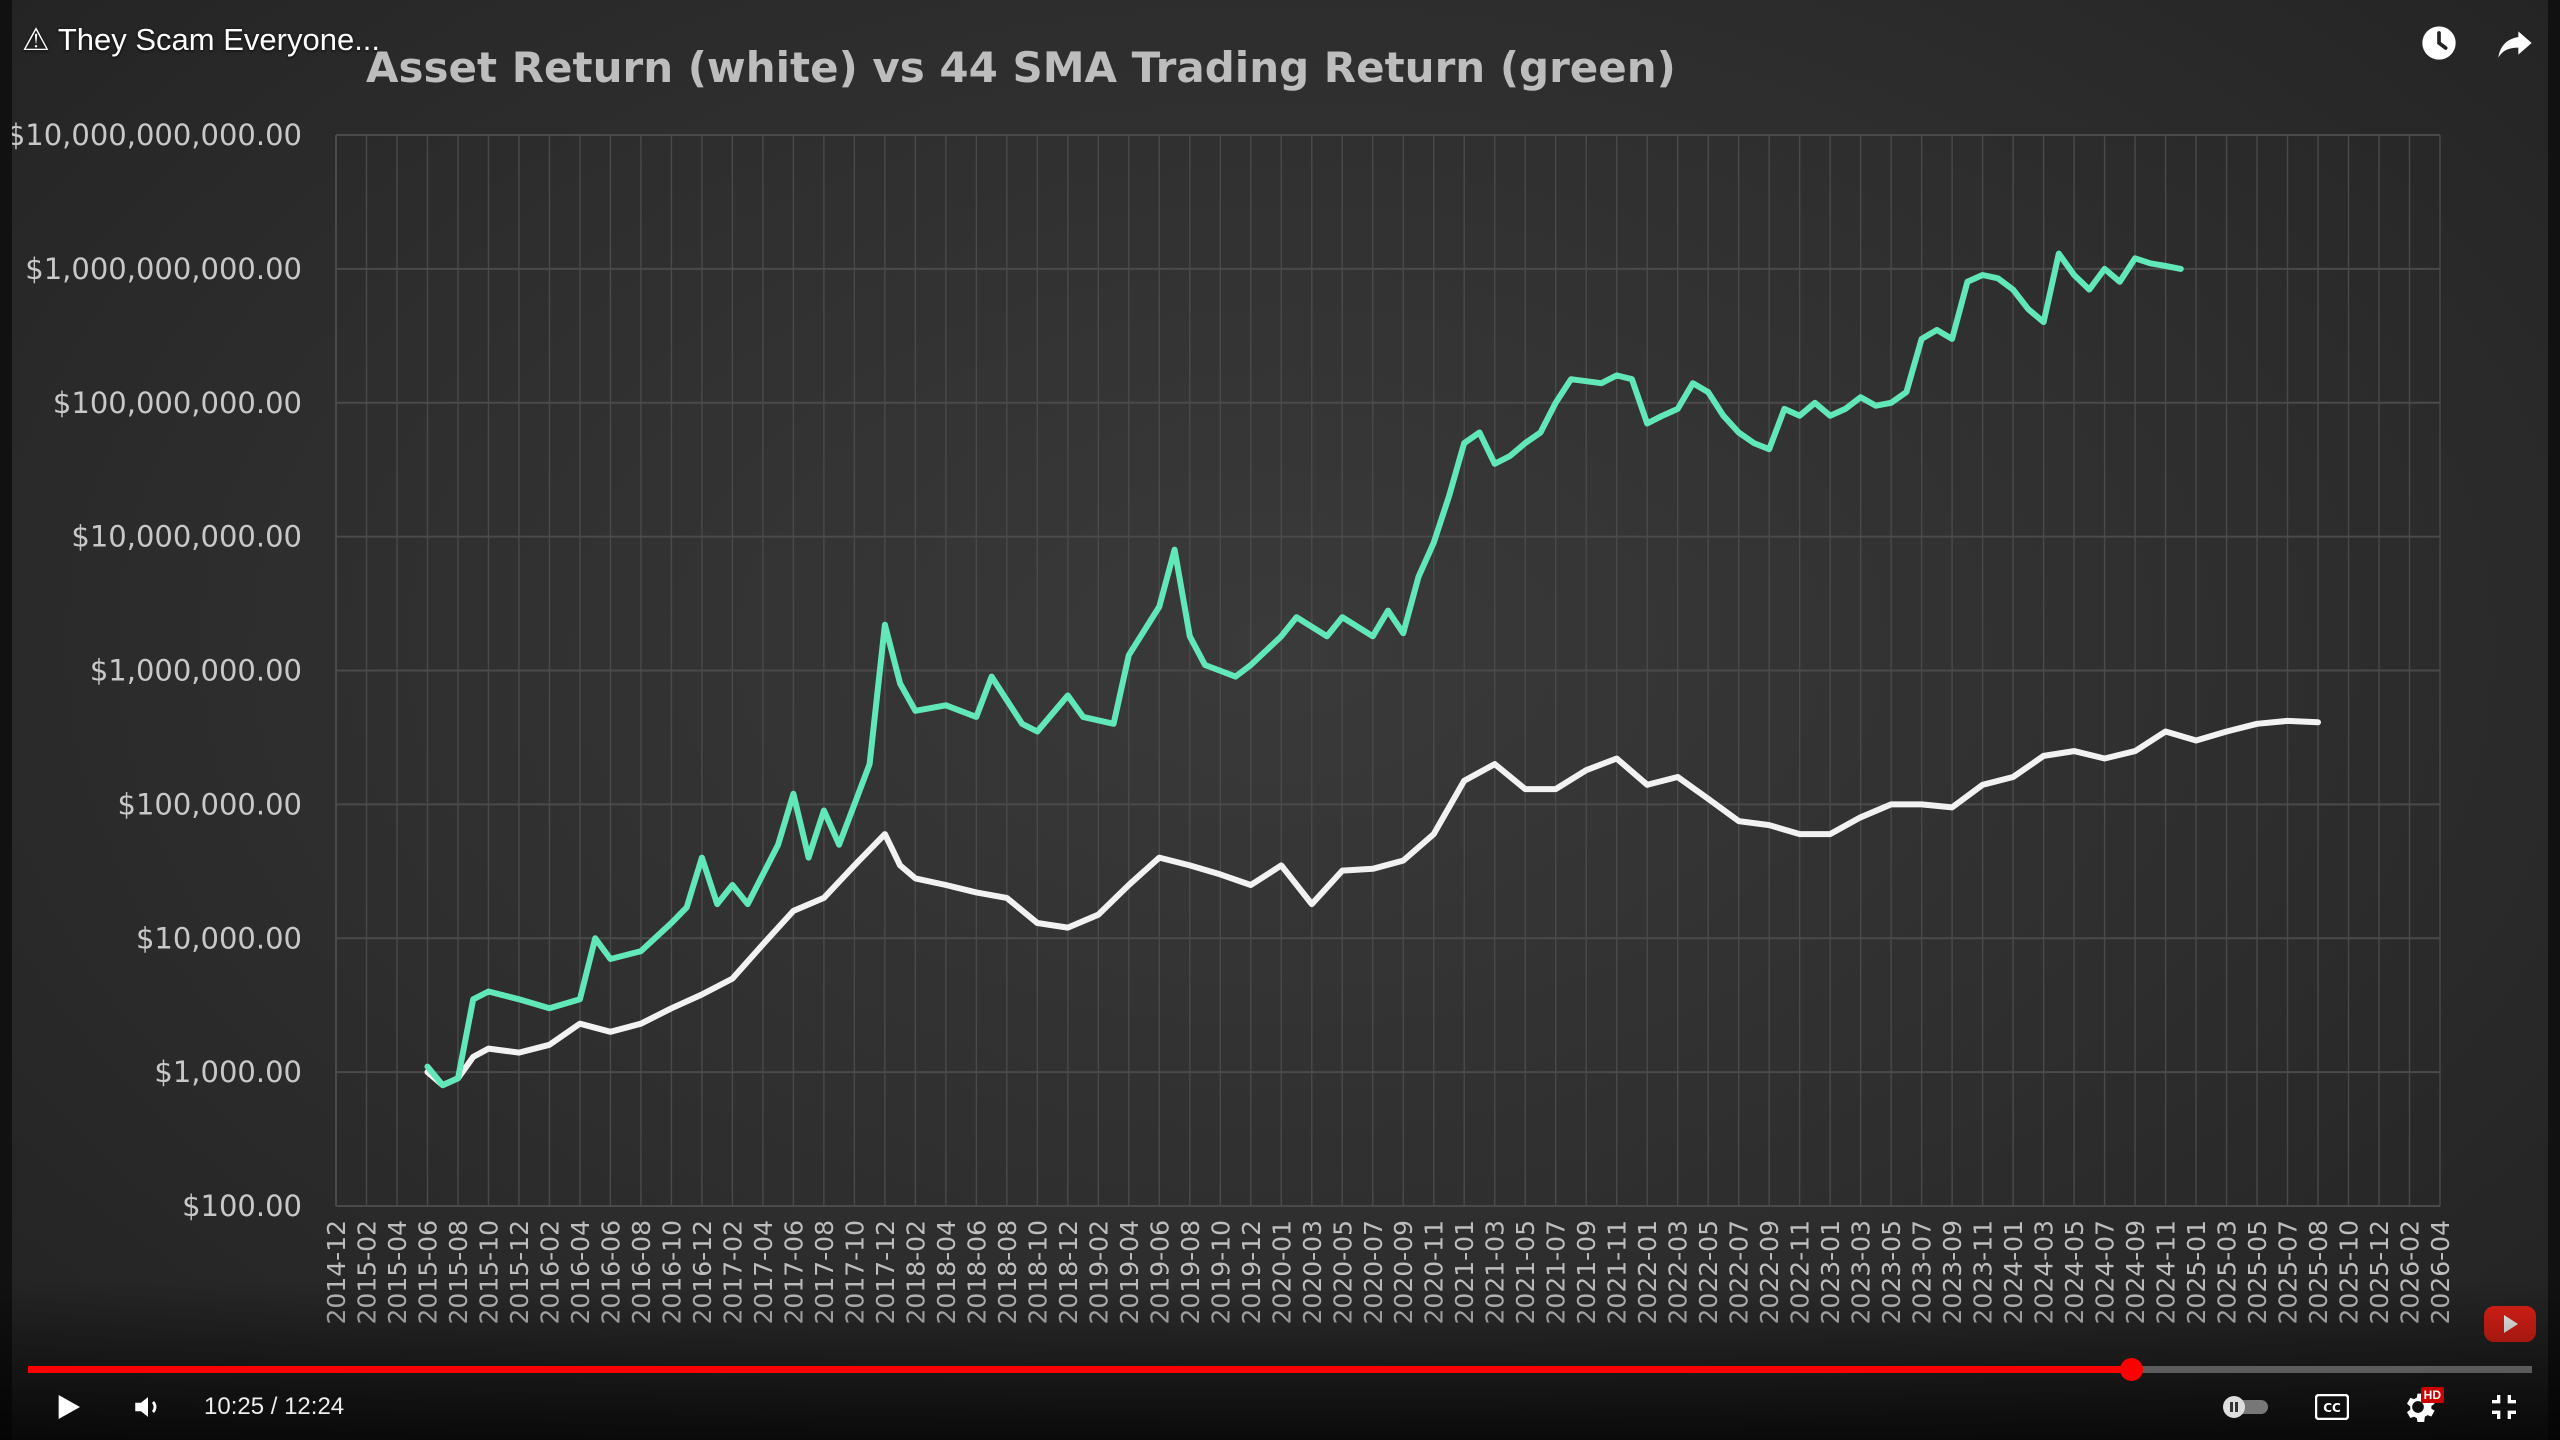  Describe the element at coordinates (228, 1072) in the screenshot. I see `y-tick-label: $1,000.00` at that location.